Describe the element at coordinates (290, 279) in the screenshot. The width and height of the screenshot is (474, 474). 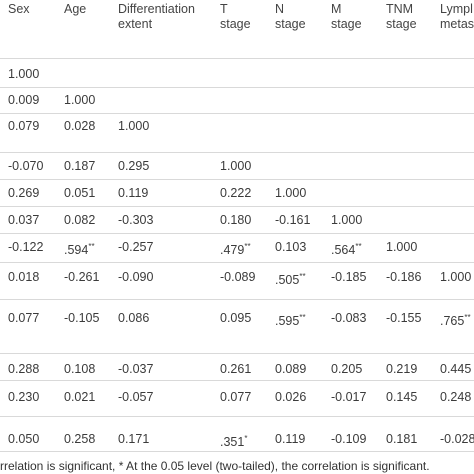
I see `table-cell: .505**` at that location.